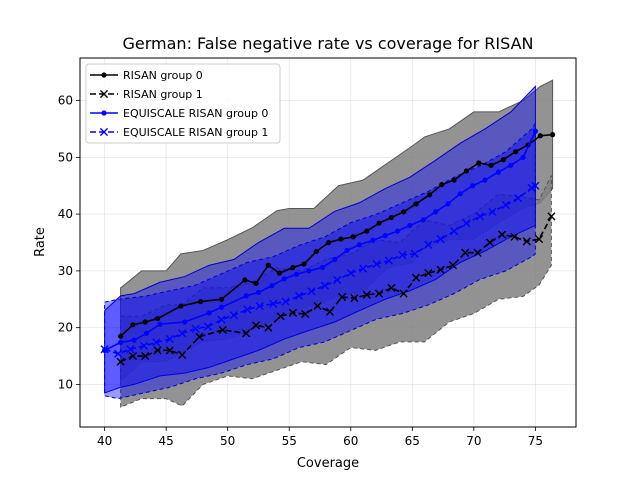 This screenshot has height=484, width=640. What do you see at coordinates (163, 94) in the screenshot?
I see `legend-label: RISAN group 1` at bounding box center [163, 94].